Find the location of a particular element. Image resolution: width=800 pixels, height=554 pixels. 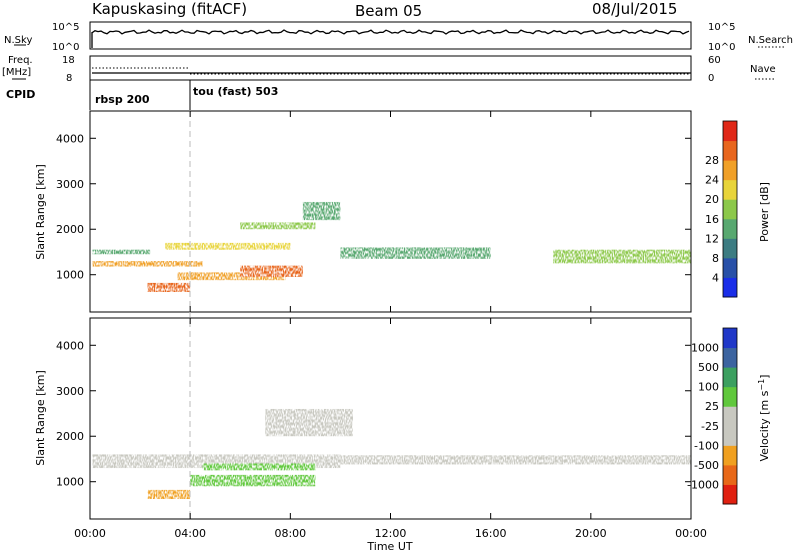

velocity-ytick-label: 3000 is located at coordinates (70, 391).